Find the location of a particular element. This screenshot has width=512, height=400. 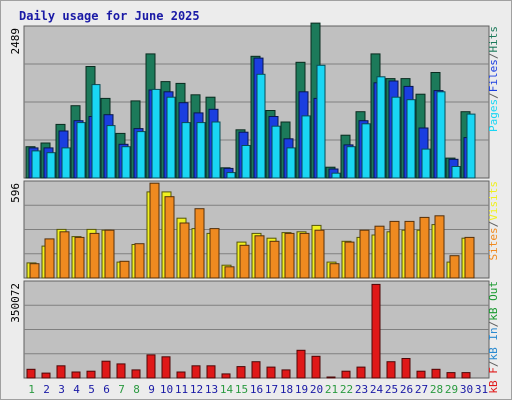

legend-entry: Hits is located at coordinates (493, 39).